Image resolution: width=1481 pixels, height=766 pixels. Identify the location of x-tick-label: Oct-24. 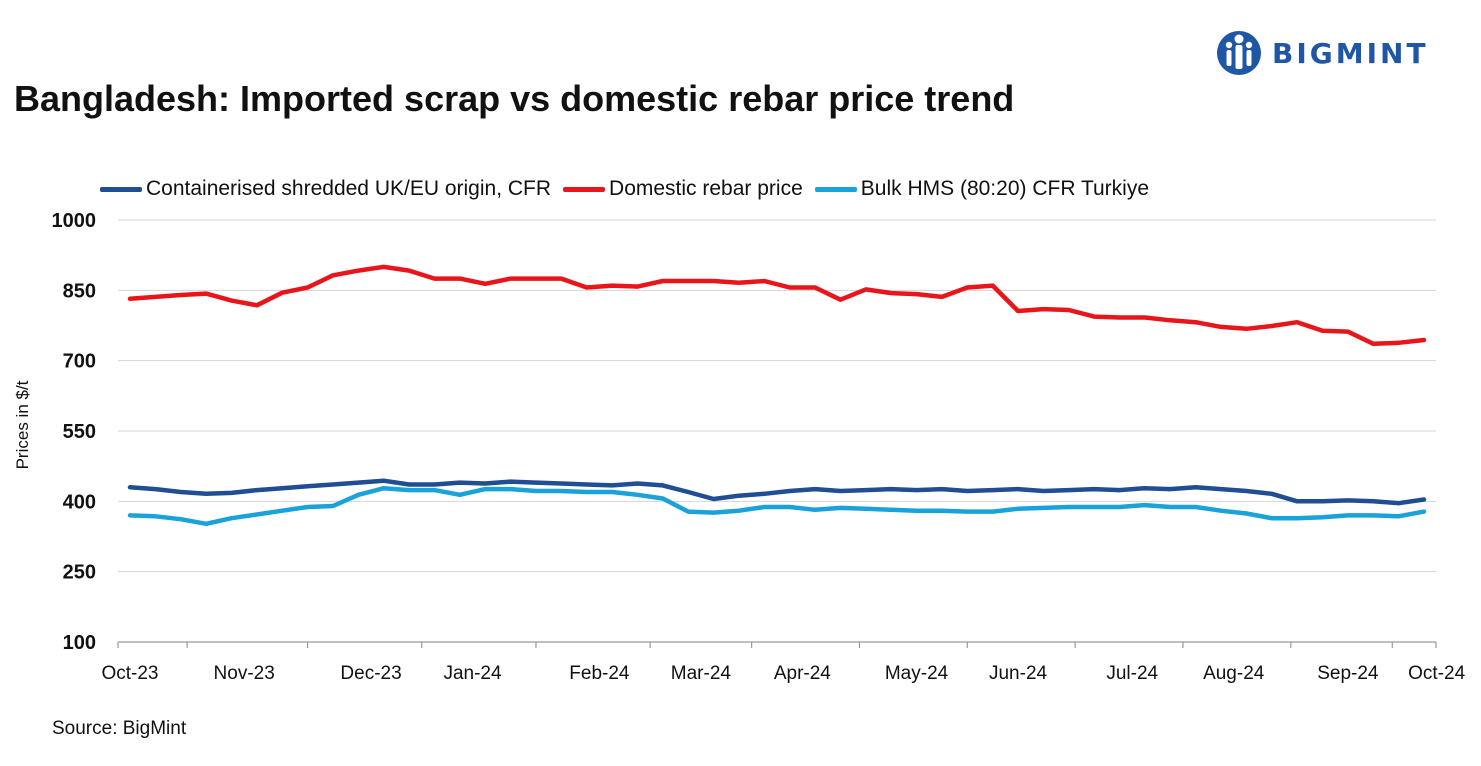
(1436, 673).